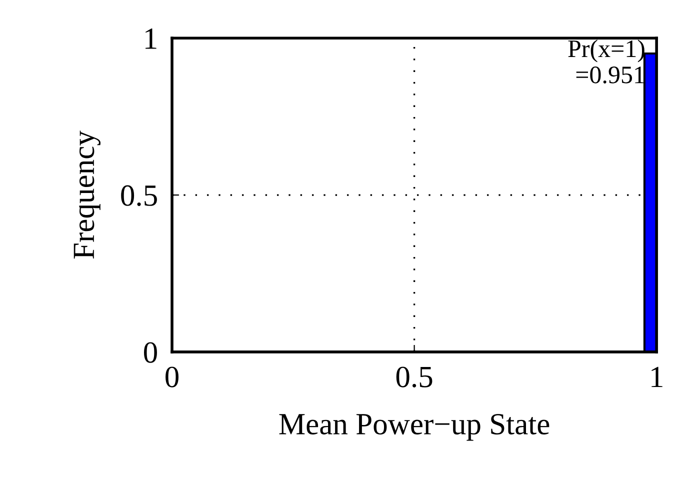  I want to click on annotation: Pr(x=1) =0.951, so click(606, 62).